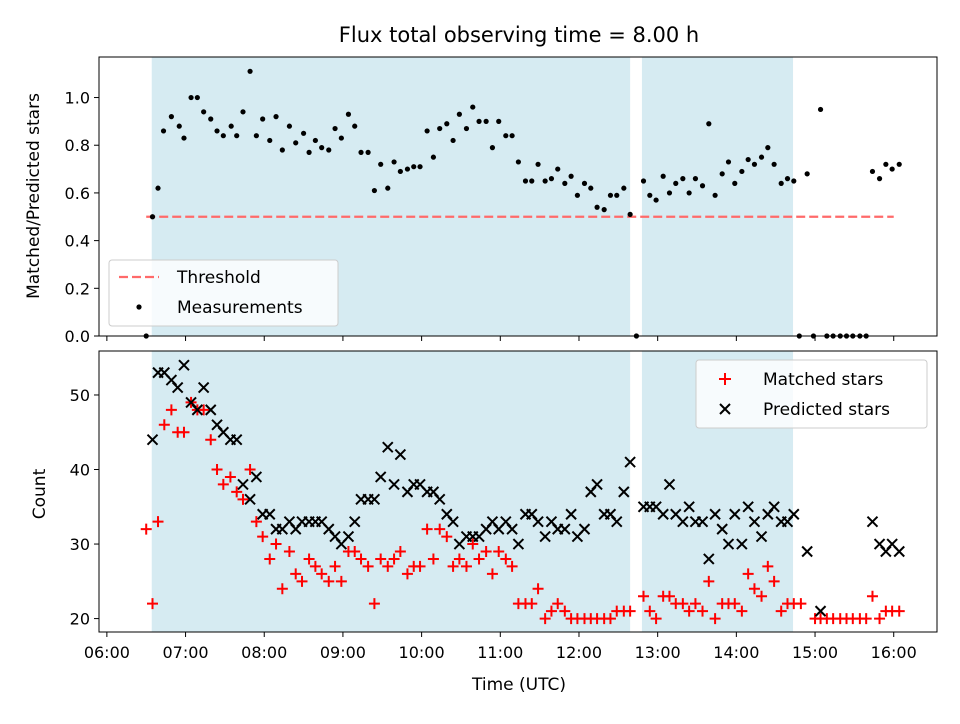 The image size is (960, 724). What do you see at coordinates (500, 652) in the screenshot?
I see `x-tick-label: 11:00` at bounding box center [500, 652].